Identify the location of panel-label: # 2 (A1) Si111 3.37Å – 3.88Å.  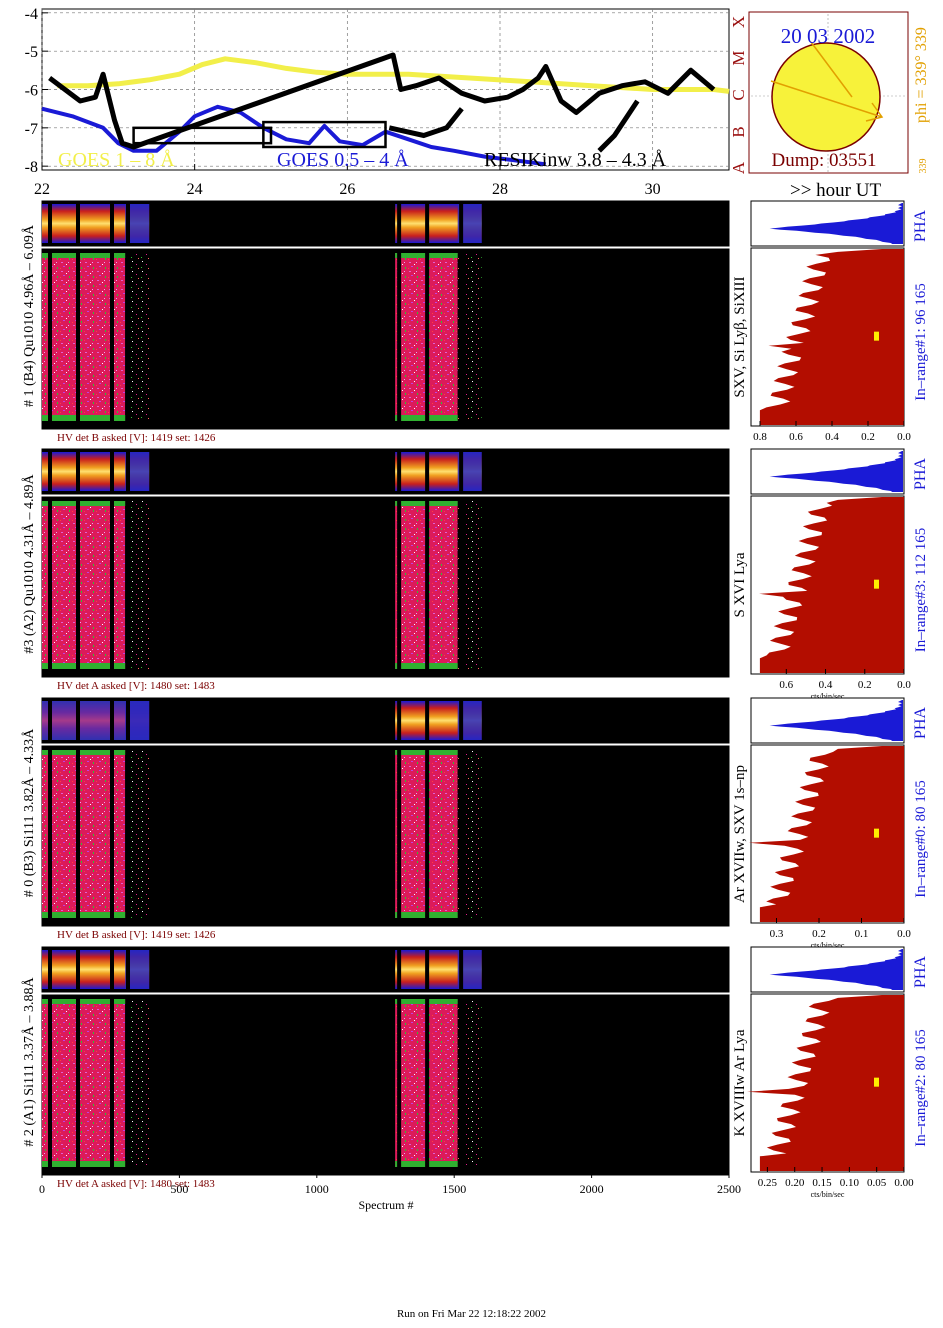
(29, 1061).